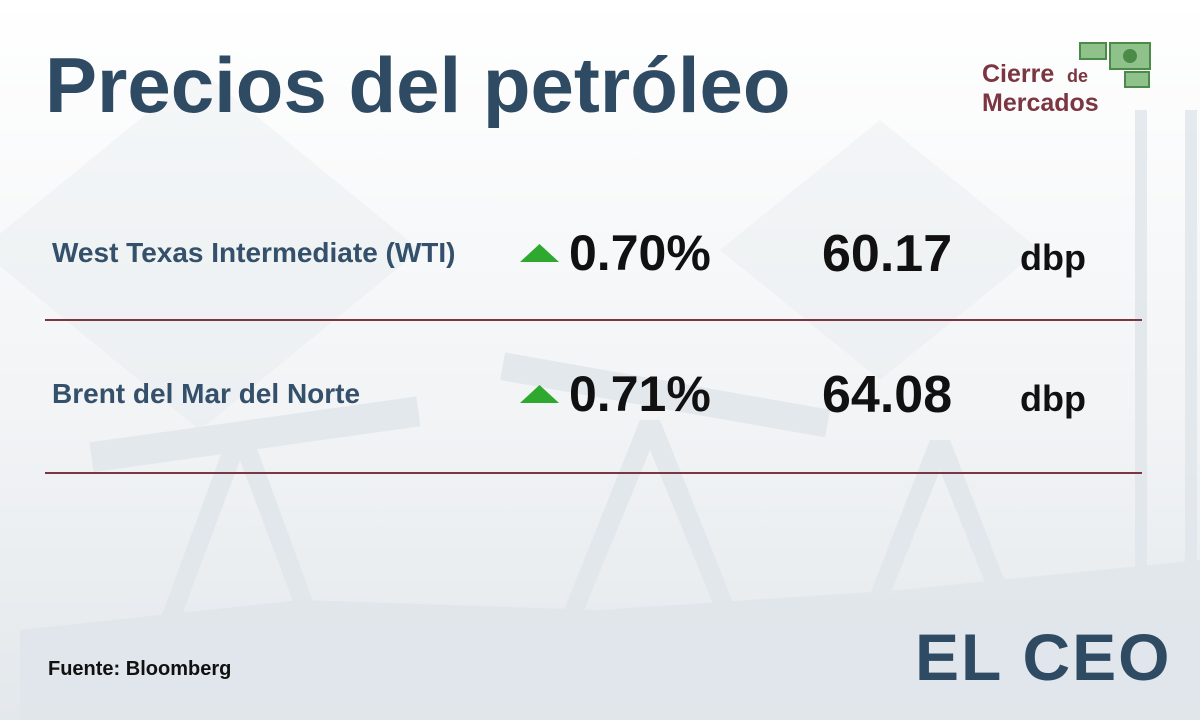  I want to click on logo-small: de, so click(1077, 76).